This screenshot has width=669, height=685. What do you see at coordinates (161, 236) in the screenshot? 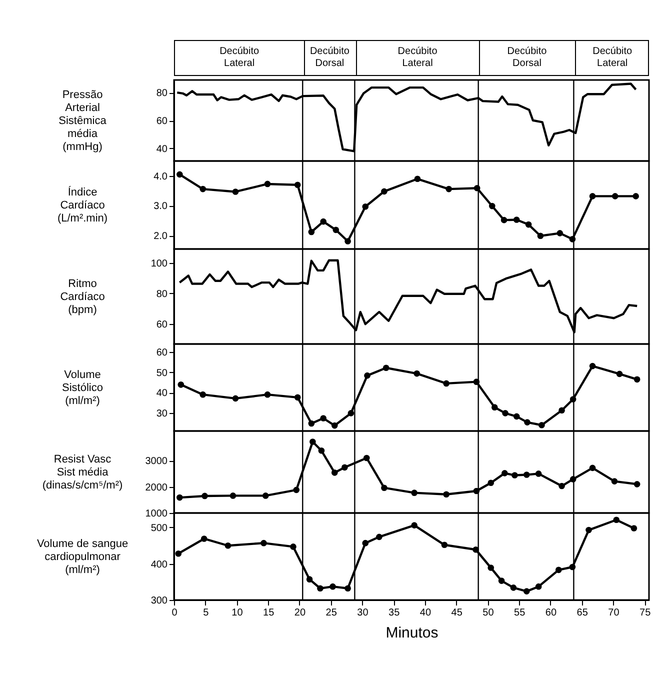
I see `y-tick-label: 2.0` at bounding box center [161, 236].